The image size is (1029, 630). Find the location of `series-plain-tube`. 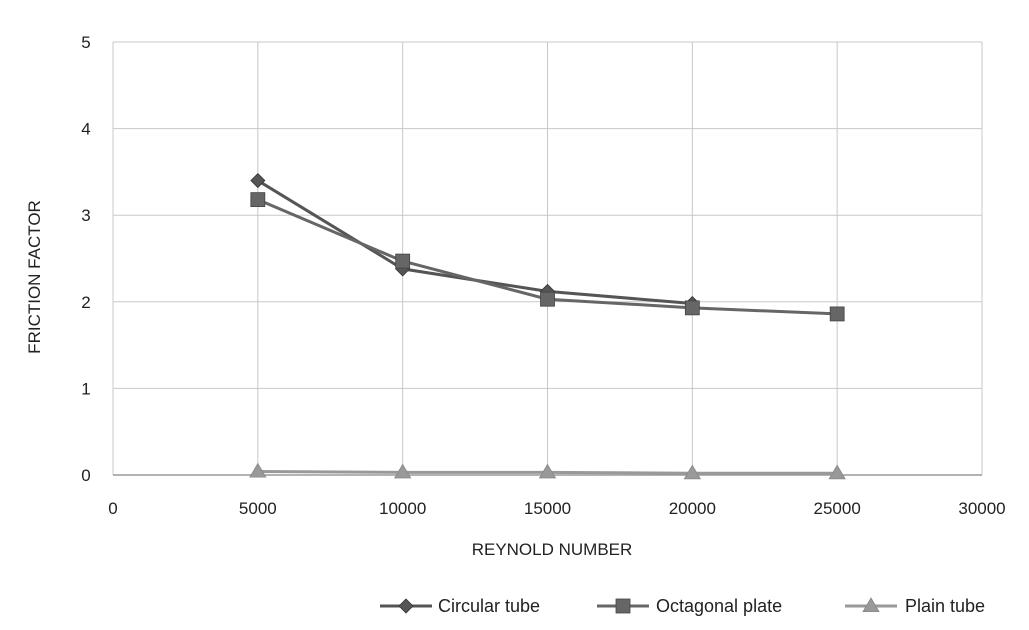

series-plain-tube is located at coordinates (547, 471).